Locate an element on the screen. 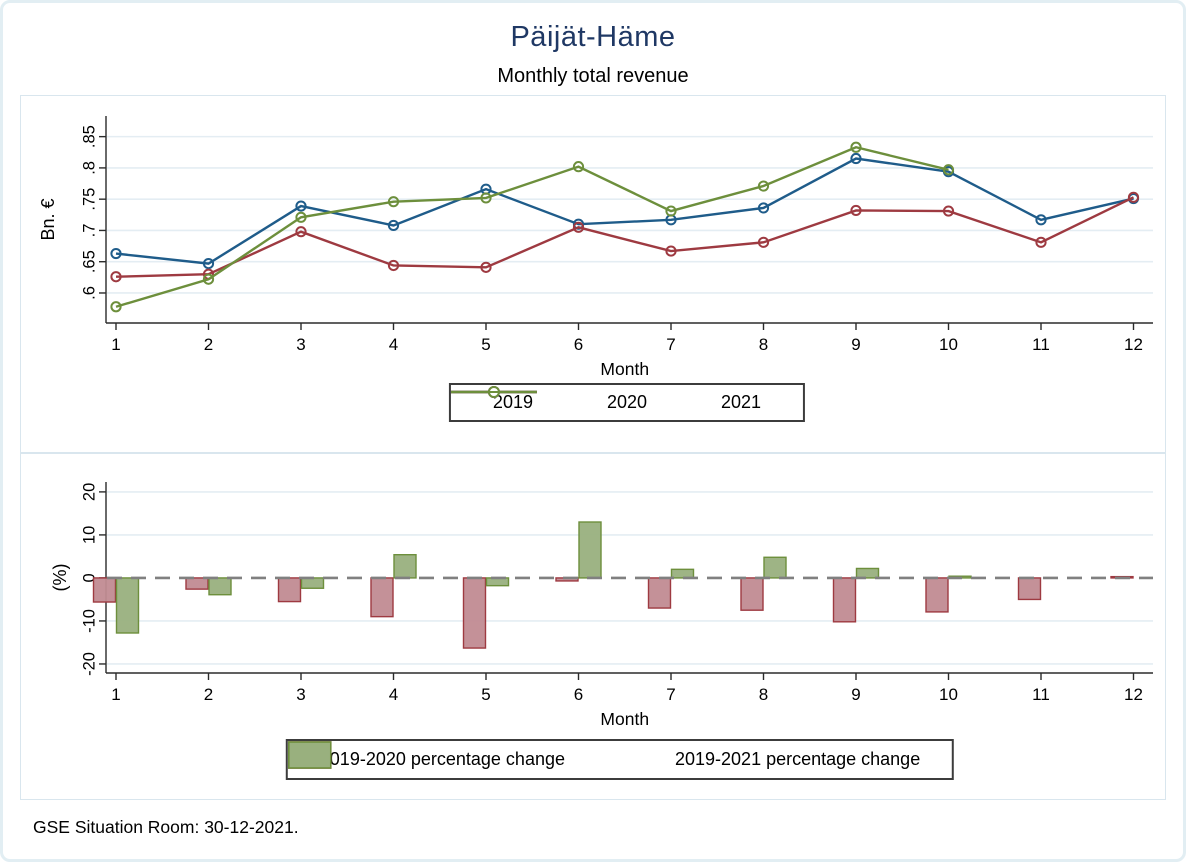 The height and width of the screenshot is (862, 1186). graph-subtitle: Monthly total revenue is located at coordinates (593, 76).